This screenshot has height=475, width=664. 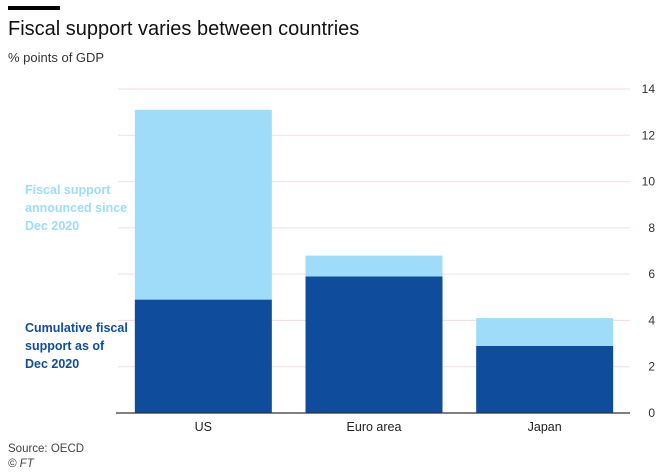 I want to click on y-tick-label: 8, so click(x=651, y=228).